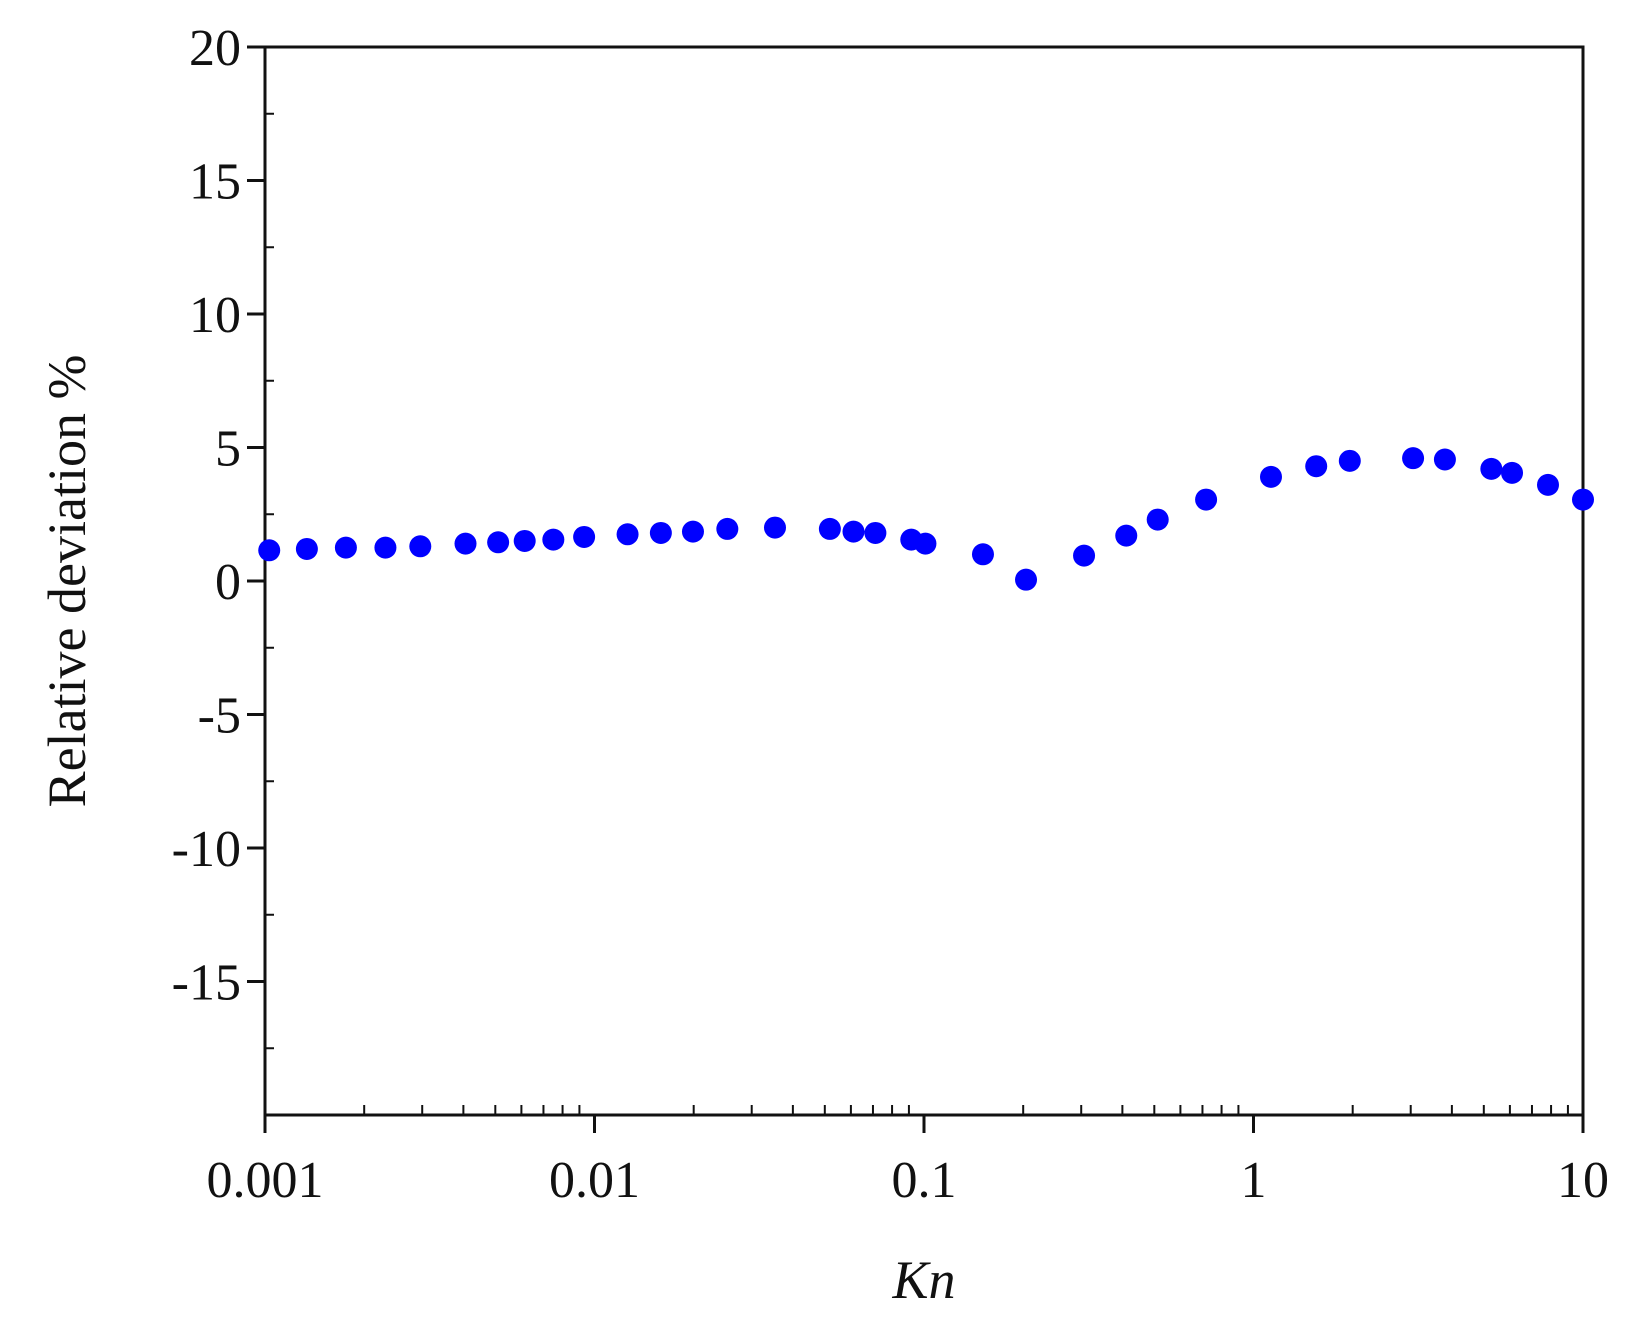 The image size is (1630, 1317). I want to click on y-major-ticks, so click(256, 514).